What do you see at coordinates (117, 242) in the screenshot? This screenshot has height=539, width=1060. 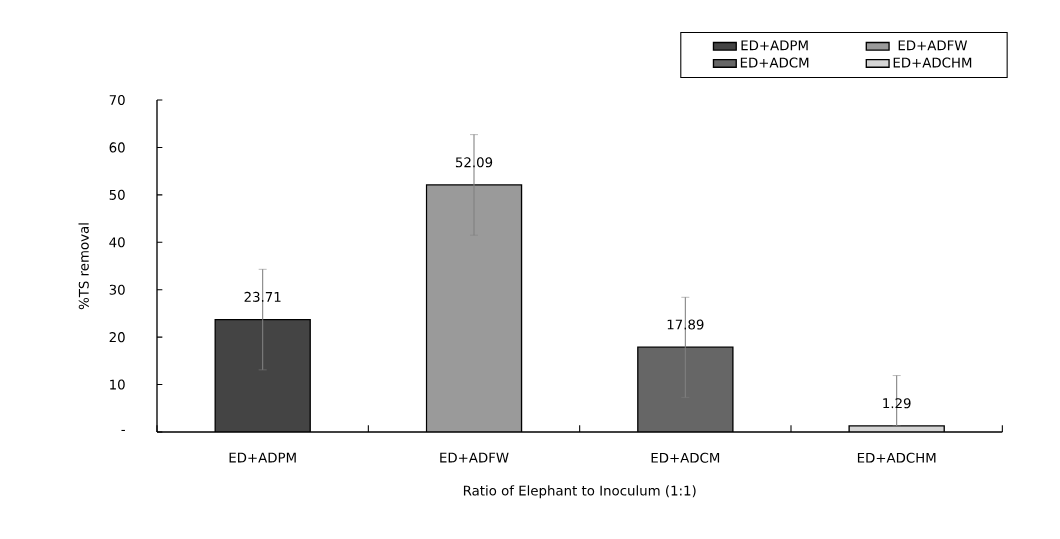 I see `y-tick-label: 40` at bounding box center [117, 242].